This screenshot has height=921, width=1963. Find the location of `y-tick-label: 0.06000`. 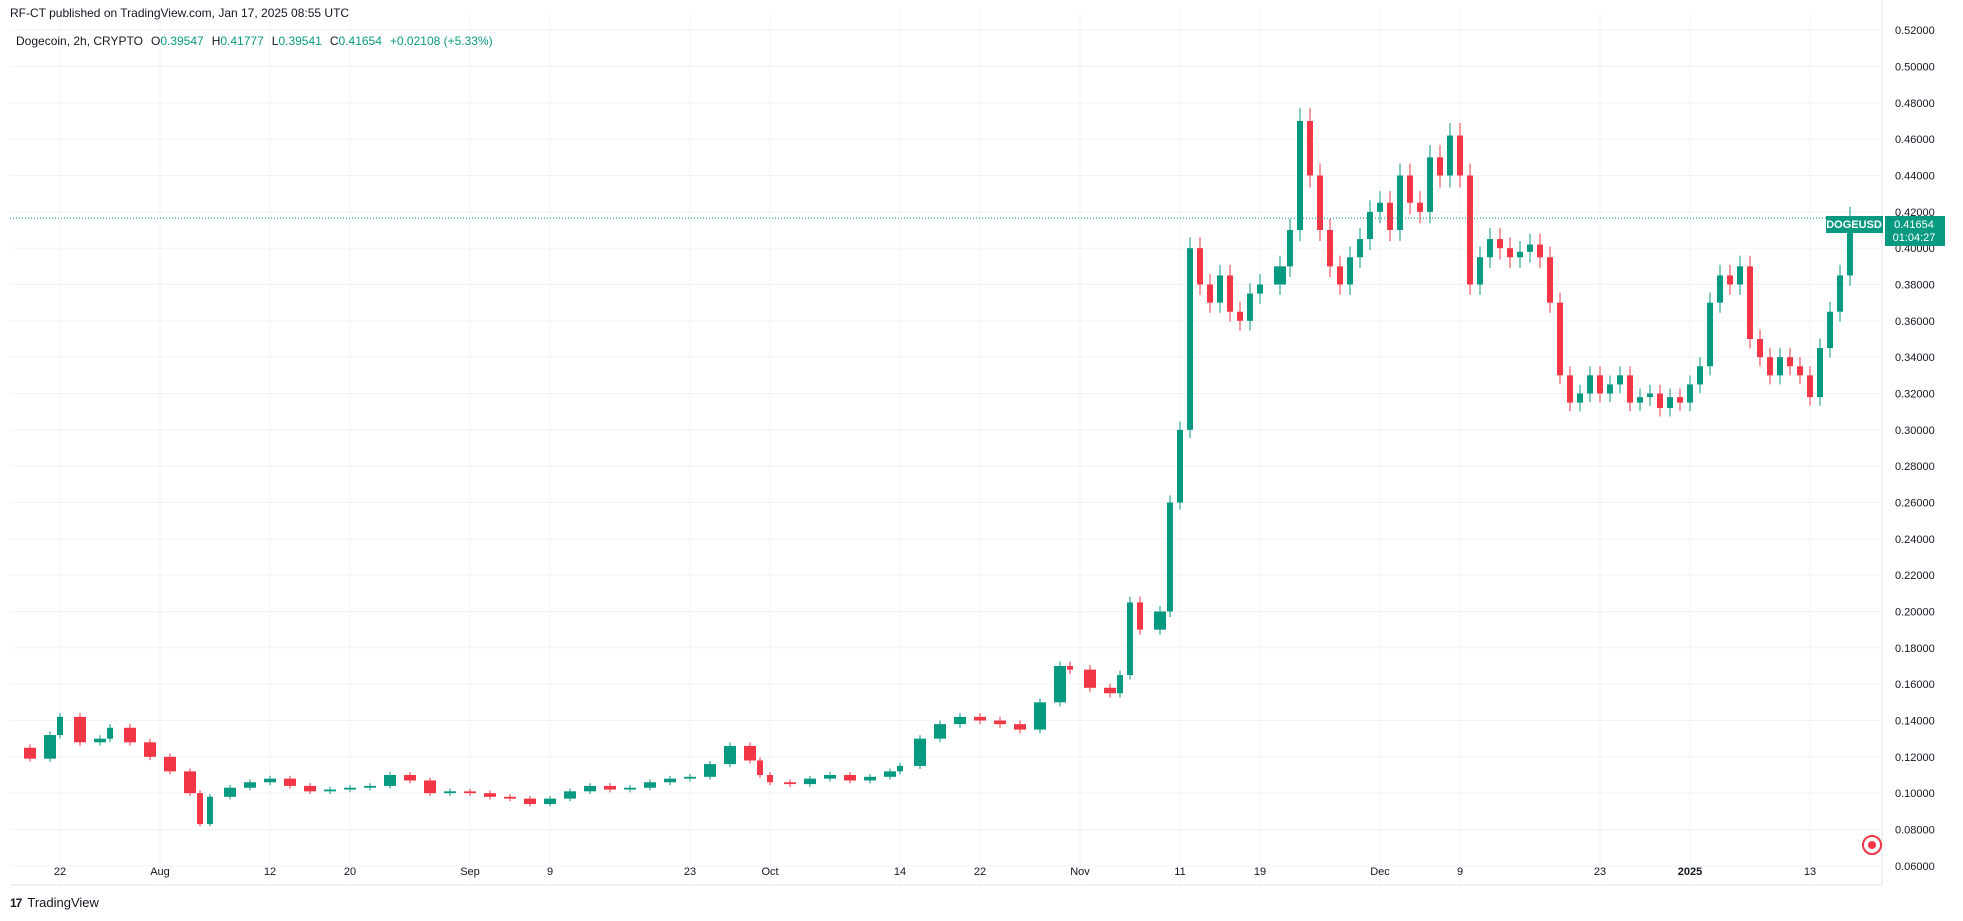

y-tick-label: 0.06000 is located at coordinates (1915, 867).